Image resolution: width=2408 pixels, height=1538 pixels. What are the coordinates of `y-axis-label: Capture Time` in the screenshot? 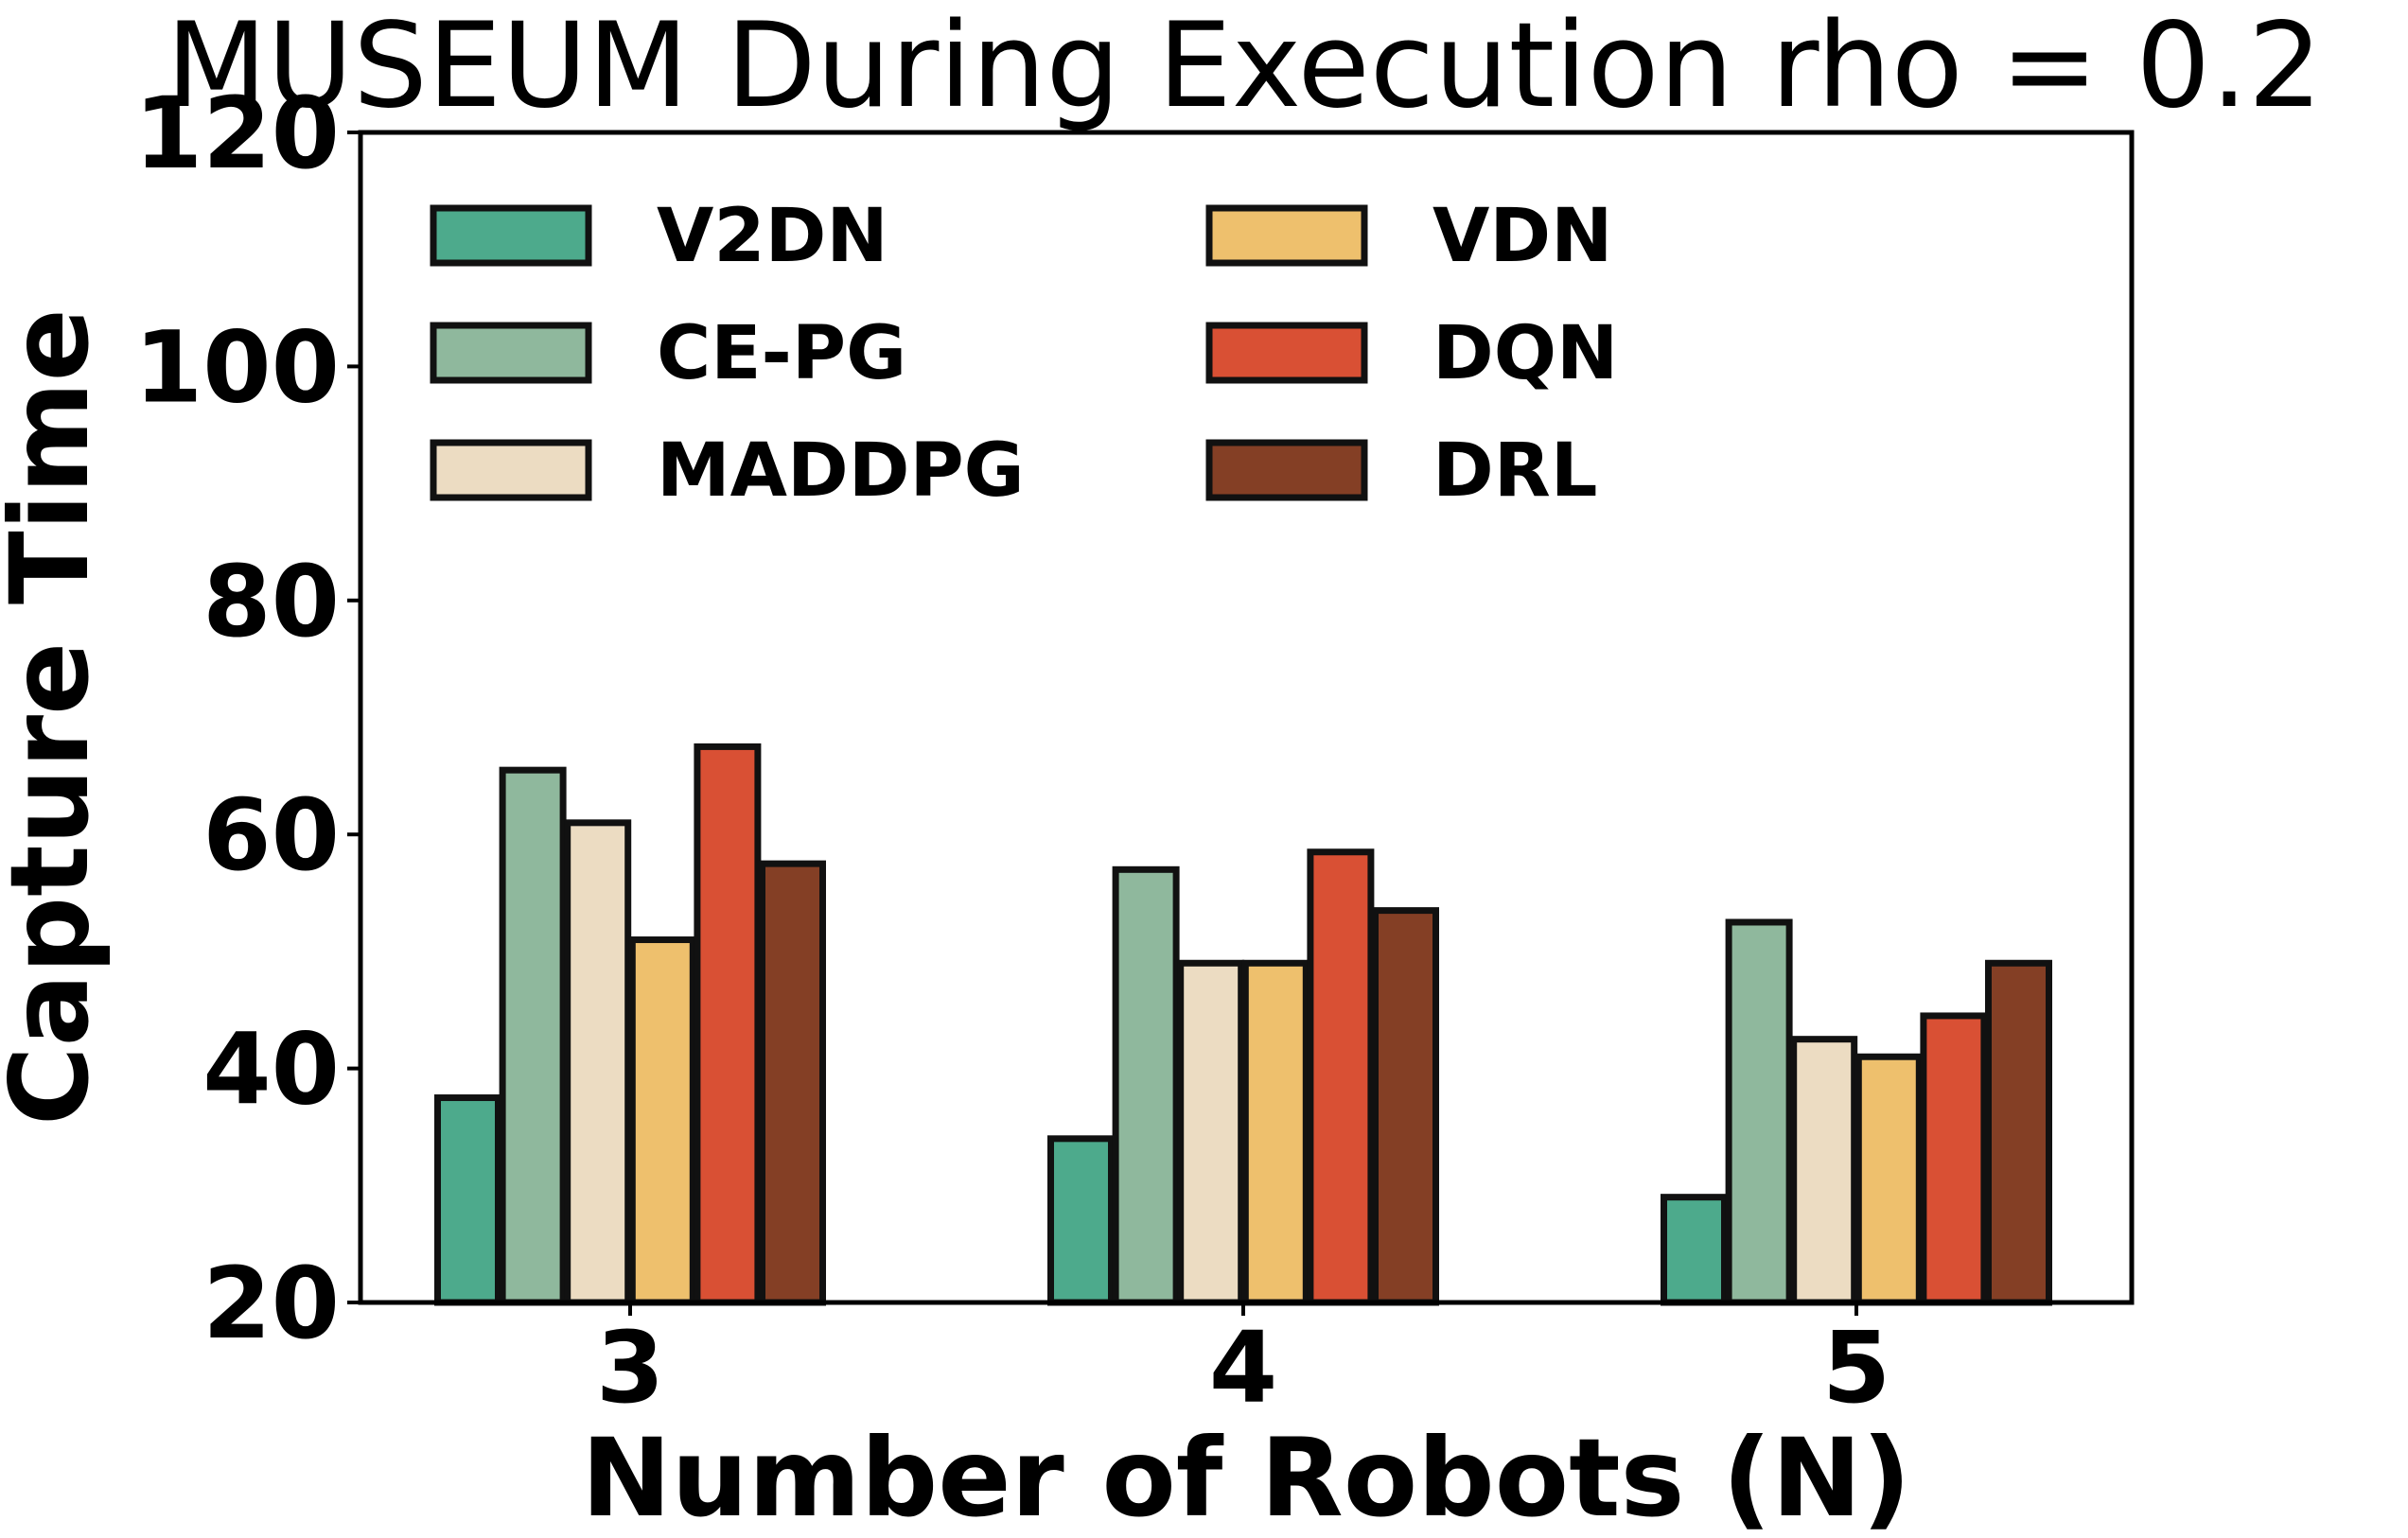 It's located at (56, 717).